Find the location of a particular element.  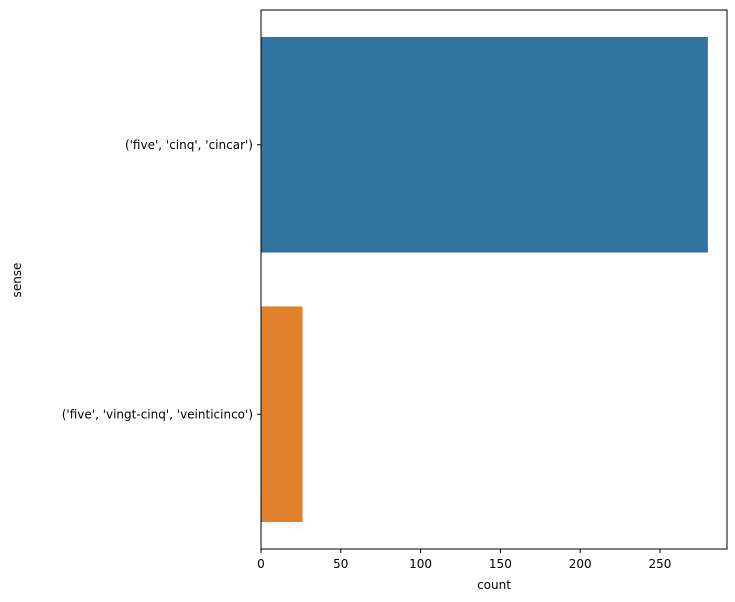

y-tick-label-0: ('five', 'cinq', 'cincar') is located at coordinates (189, 145).